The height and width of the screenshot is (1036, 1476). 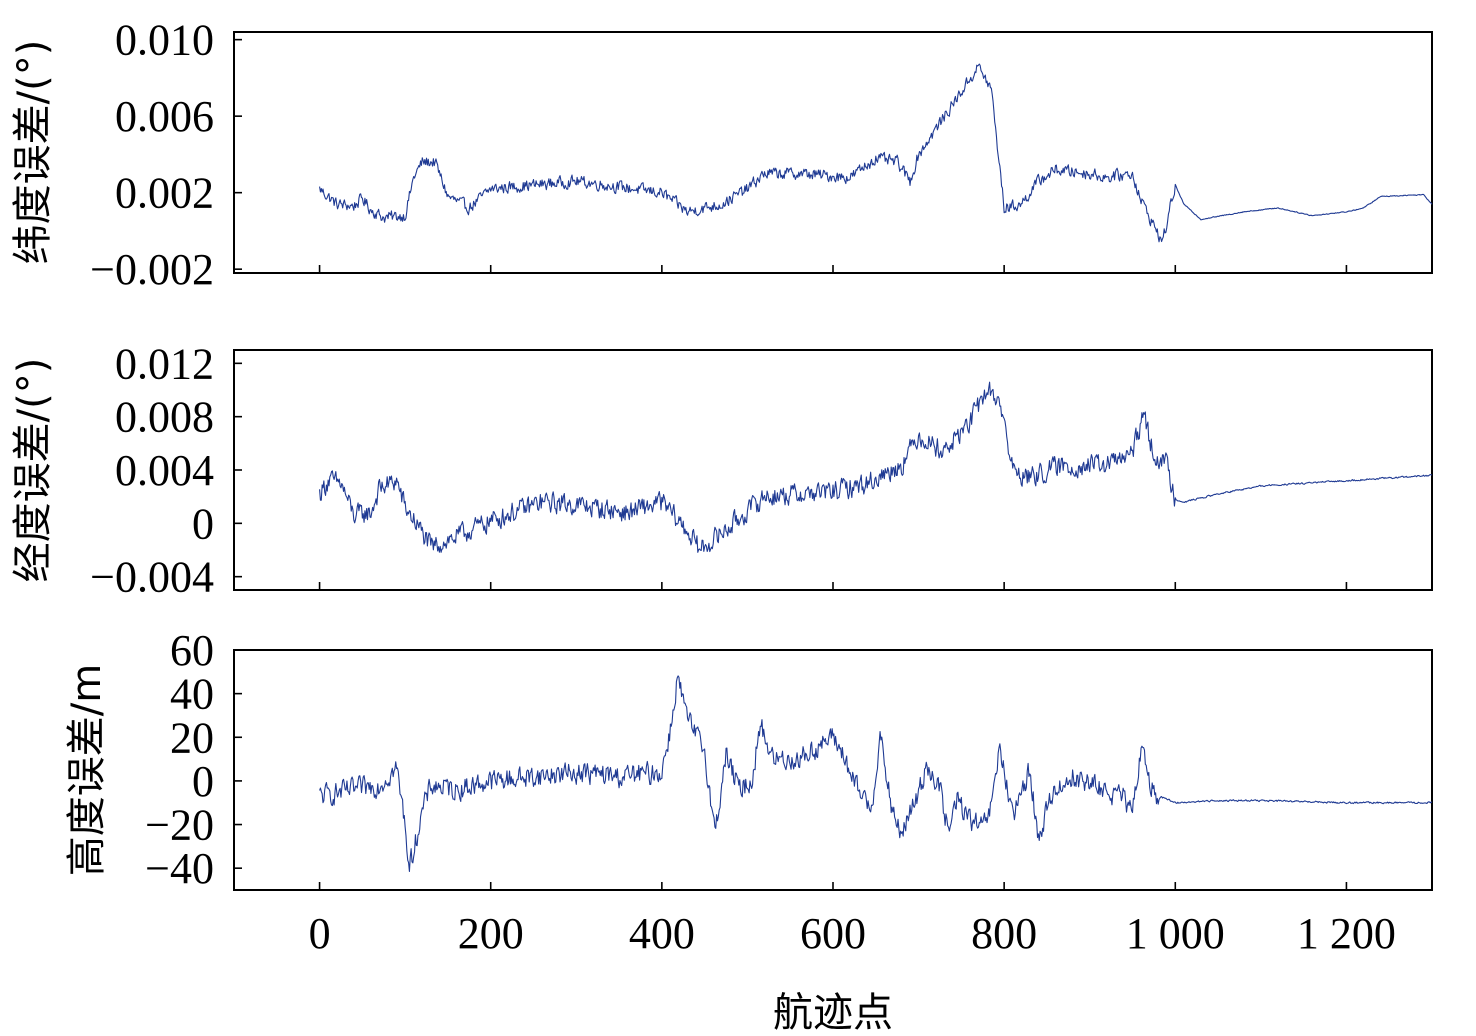 I want to click on x-tick-label: 600, so click(x=833, y=933).